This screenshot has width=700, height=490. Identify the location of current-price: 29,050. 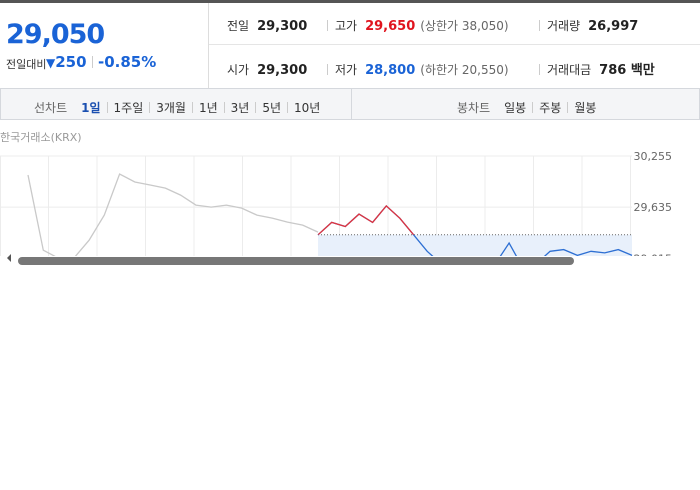
(55, 34).